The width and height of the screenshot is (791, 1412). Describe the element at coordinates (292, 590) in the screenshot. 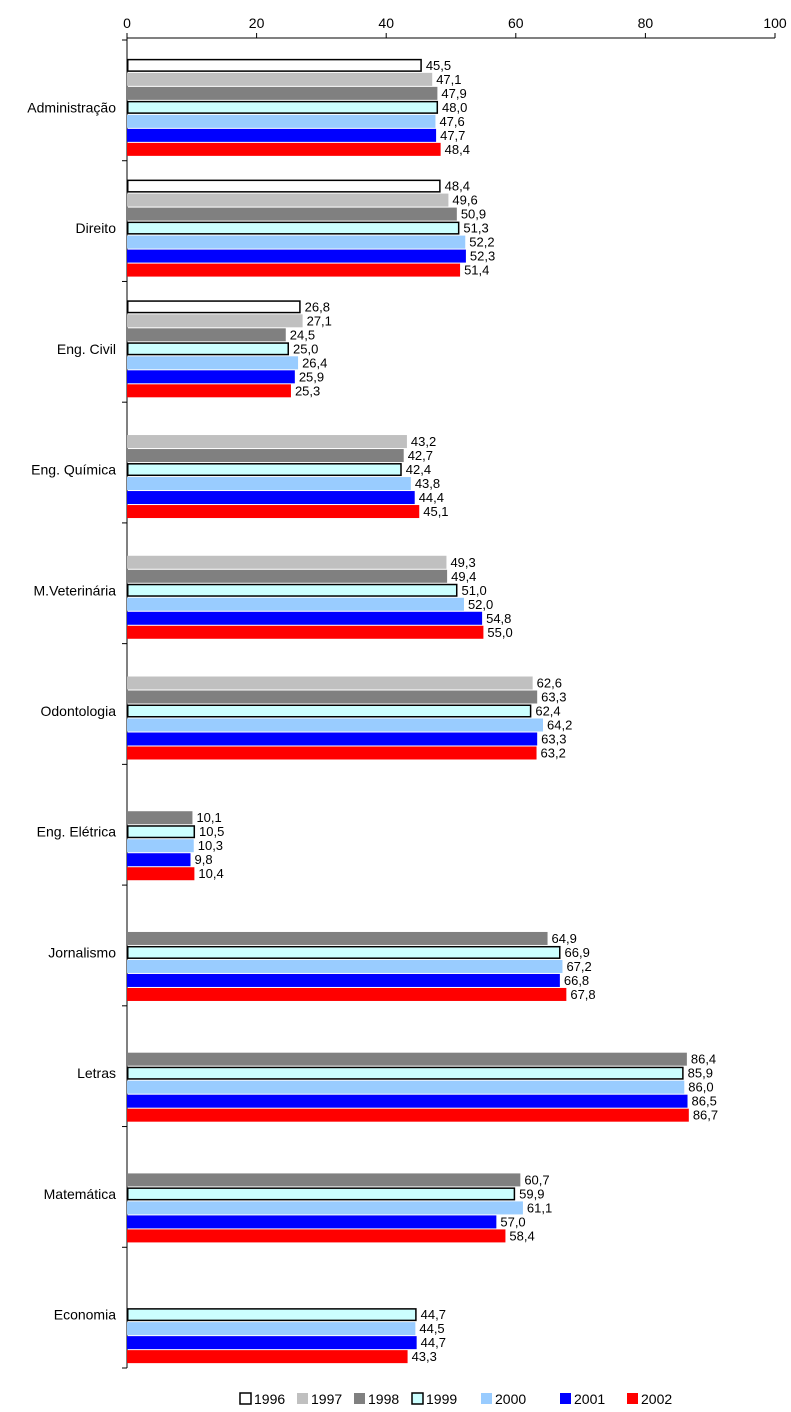

I see `bar-1999-m-veterinaria` at that location.